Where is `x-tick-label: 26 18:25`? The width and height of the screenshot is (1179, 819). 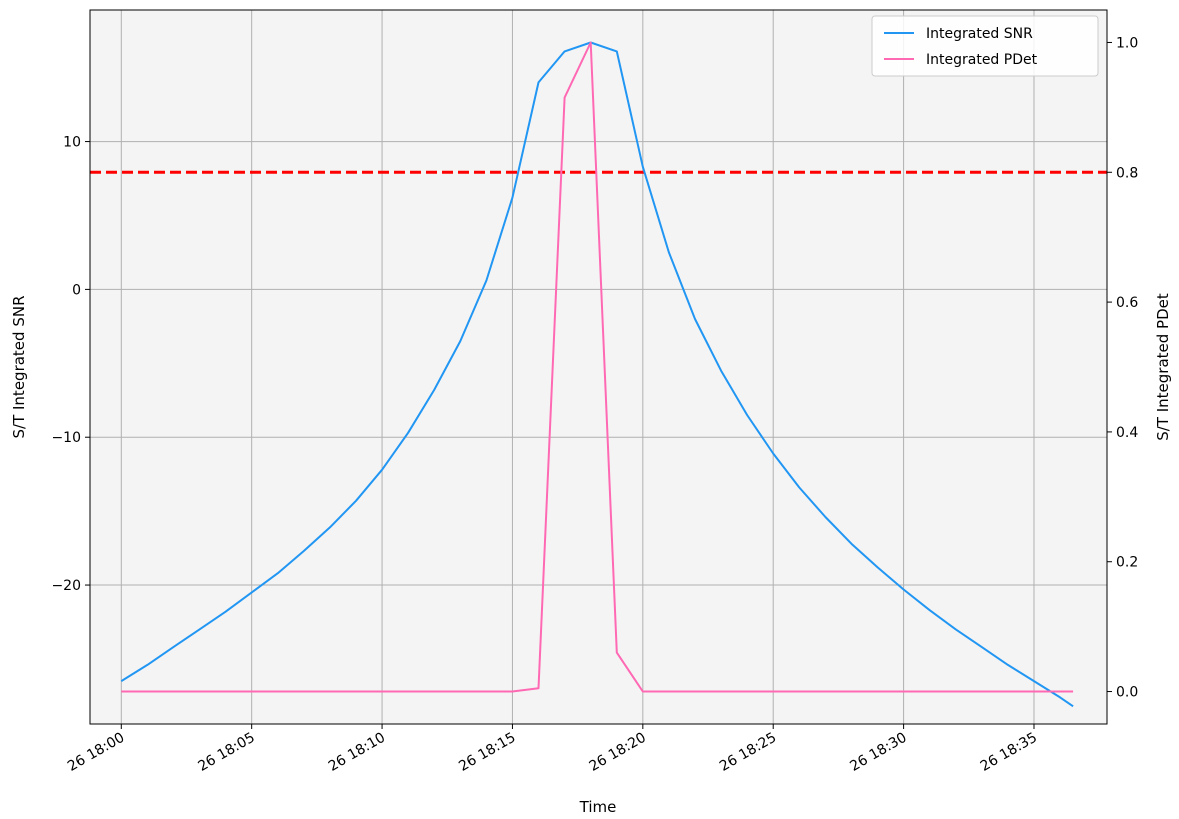 x-tick-label: 26 18:25 is located at coordinates (748, 752).